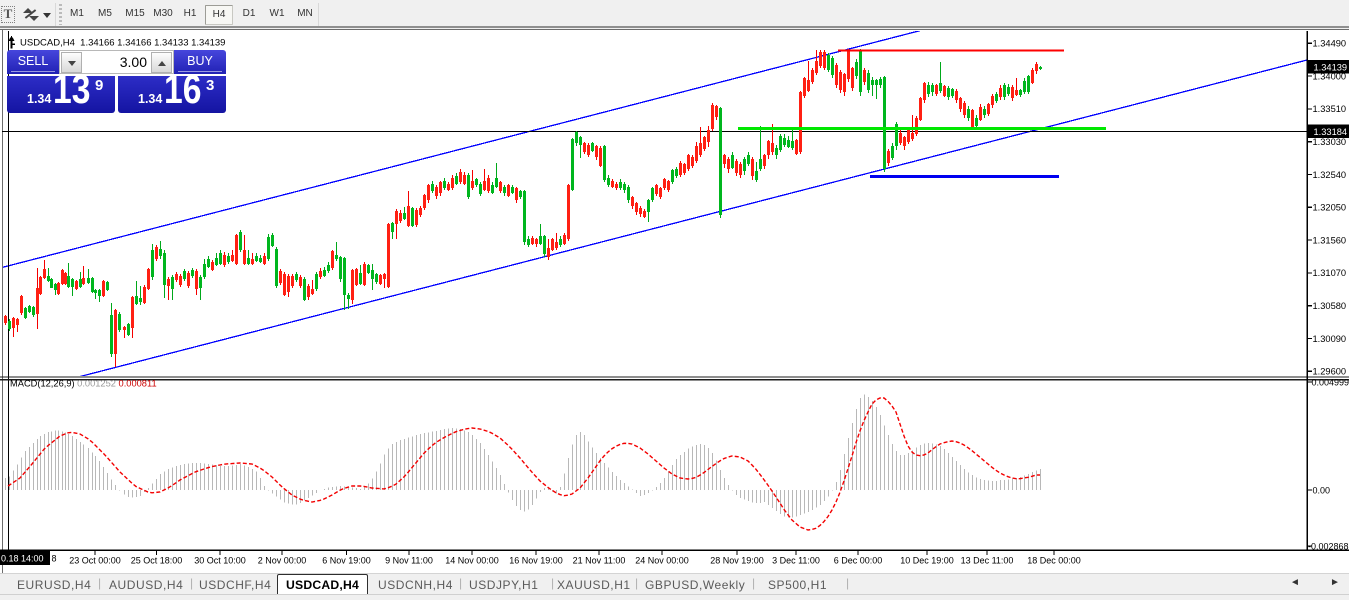 This screenshot has height=600, width=1349. I want to click on svg-text: 1.34490, so click(1330, 44).